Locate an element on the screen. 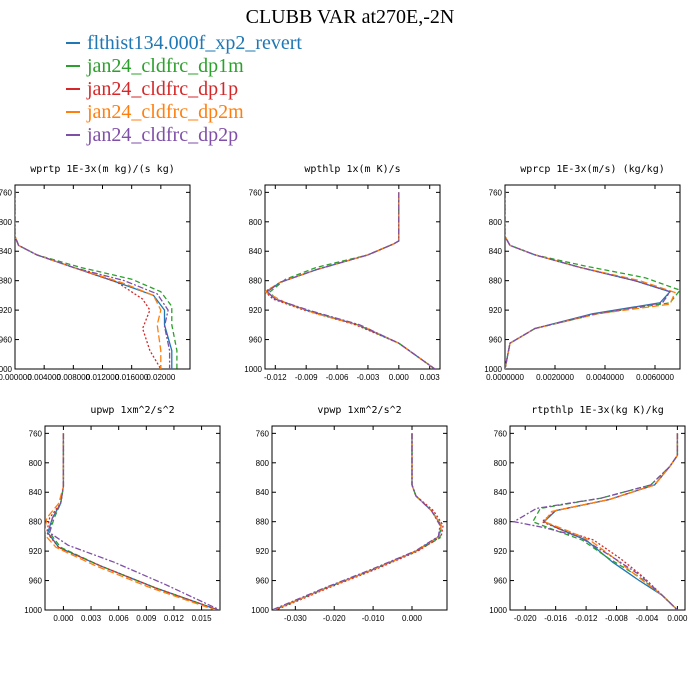  legend-item: jan24_cldfrc_dp1m is located at coordinates (184, 66).